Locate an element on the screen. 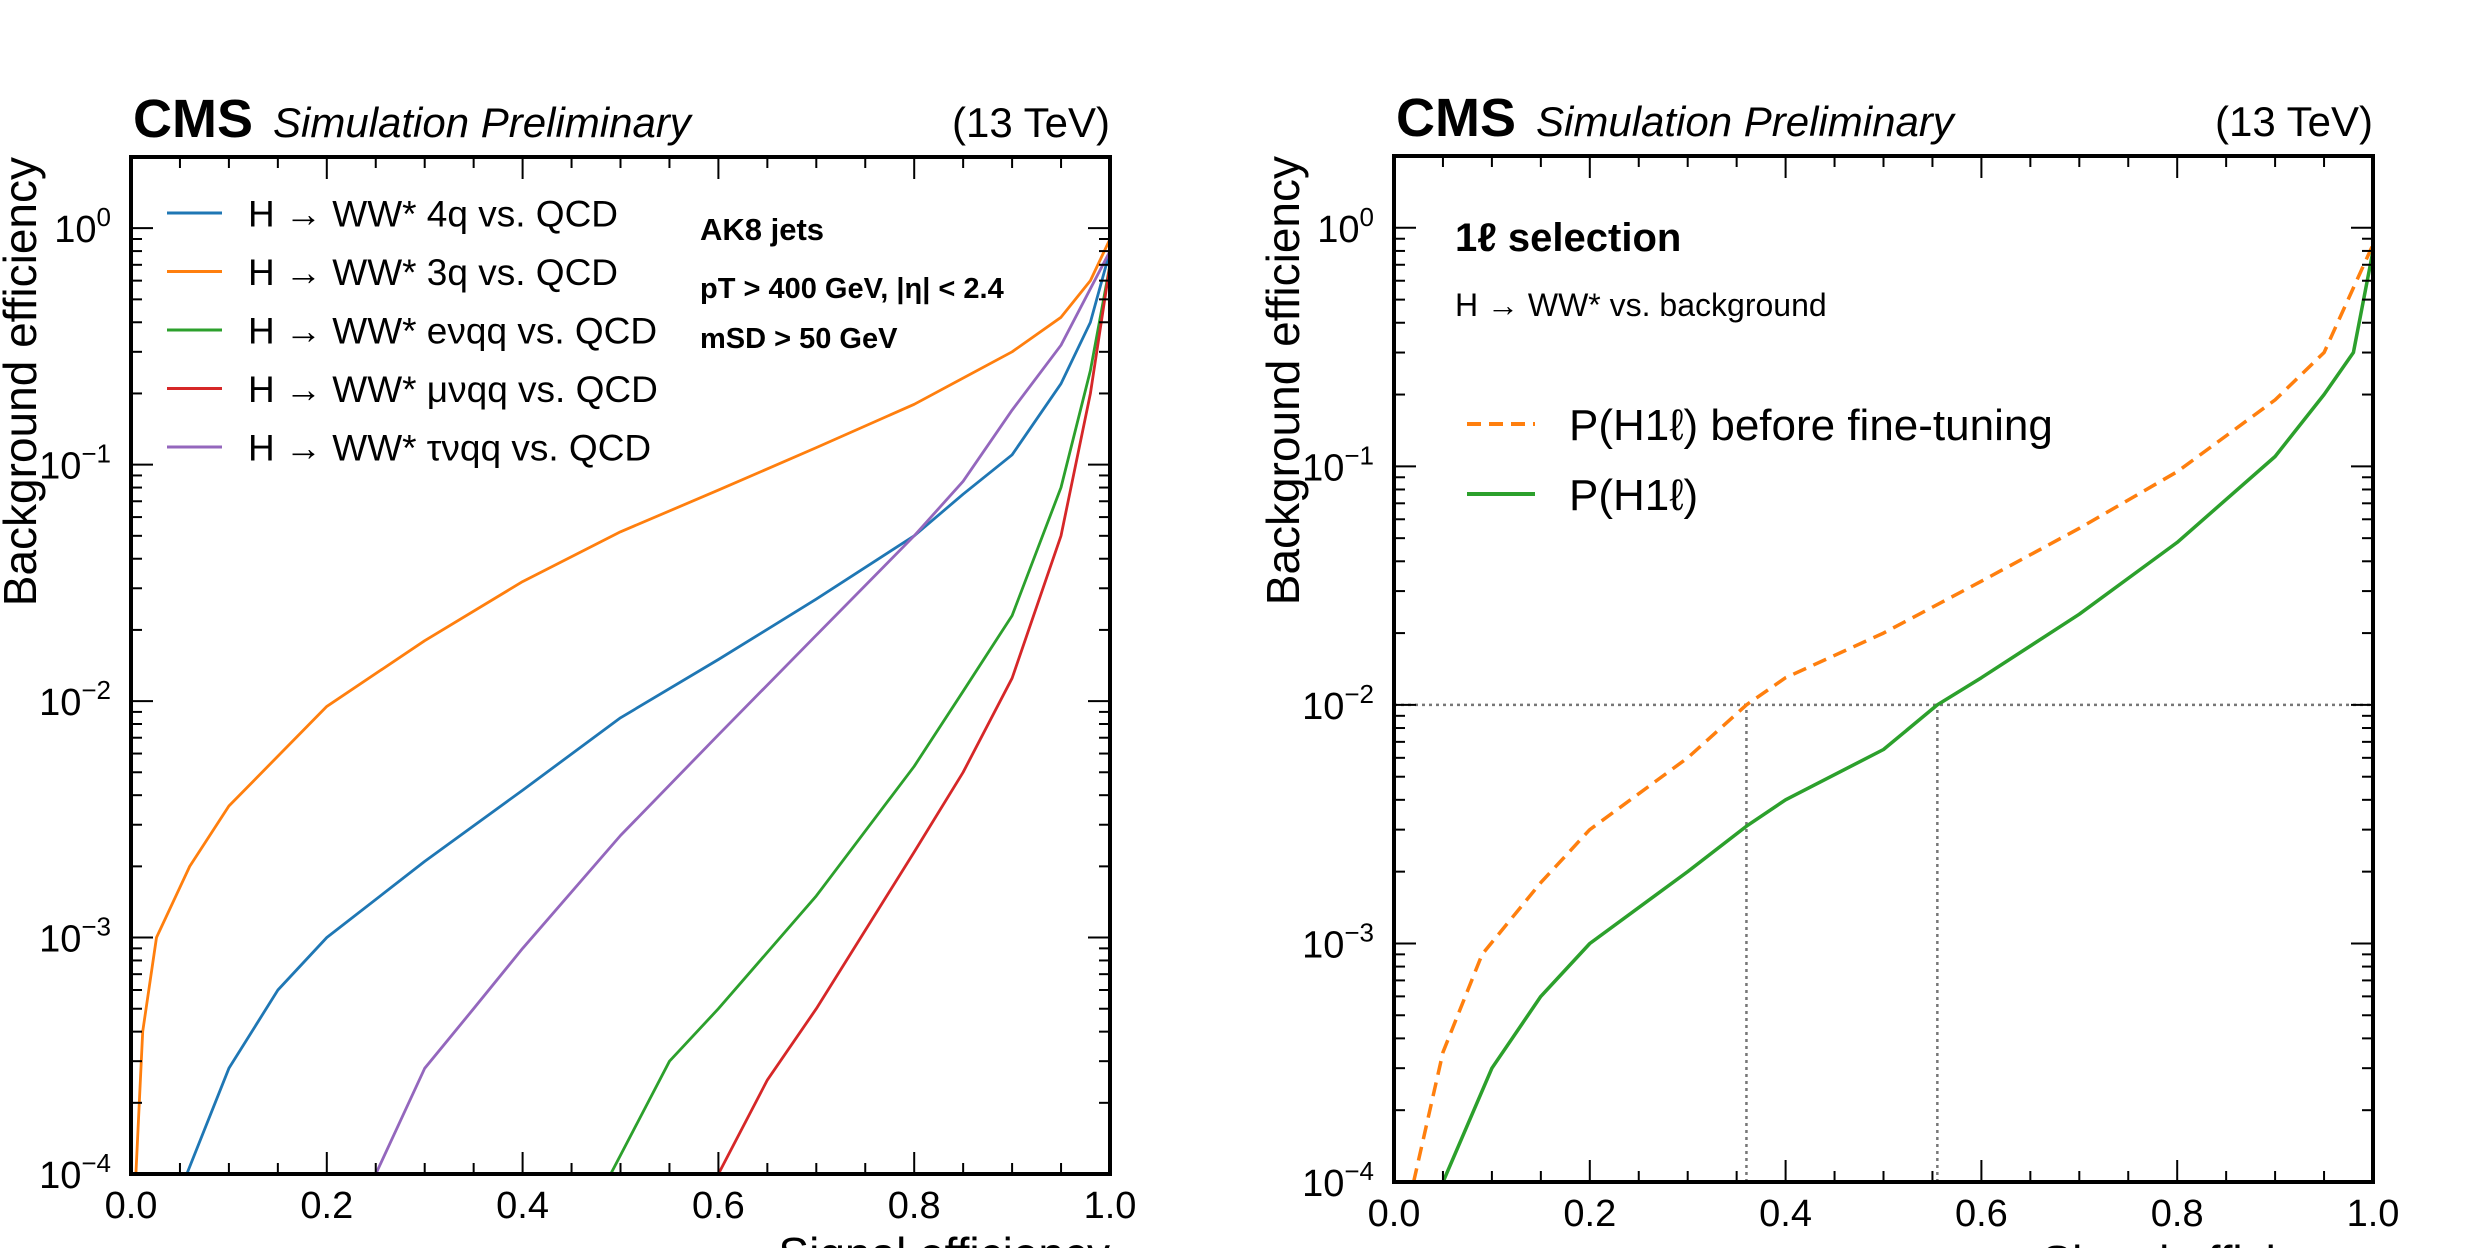 The height and width of the screenshot is (1248, 2485). legend-label: H → WW* eνqq vs. QCD is located at coordinates (452, 330).